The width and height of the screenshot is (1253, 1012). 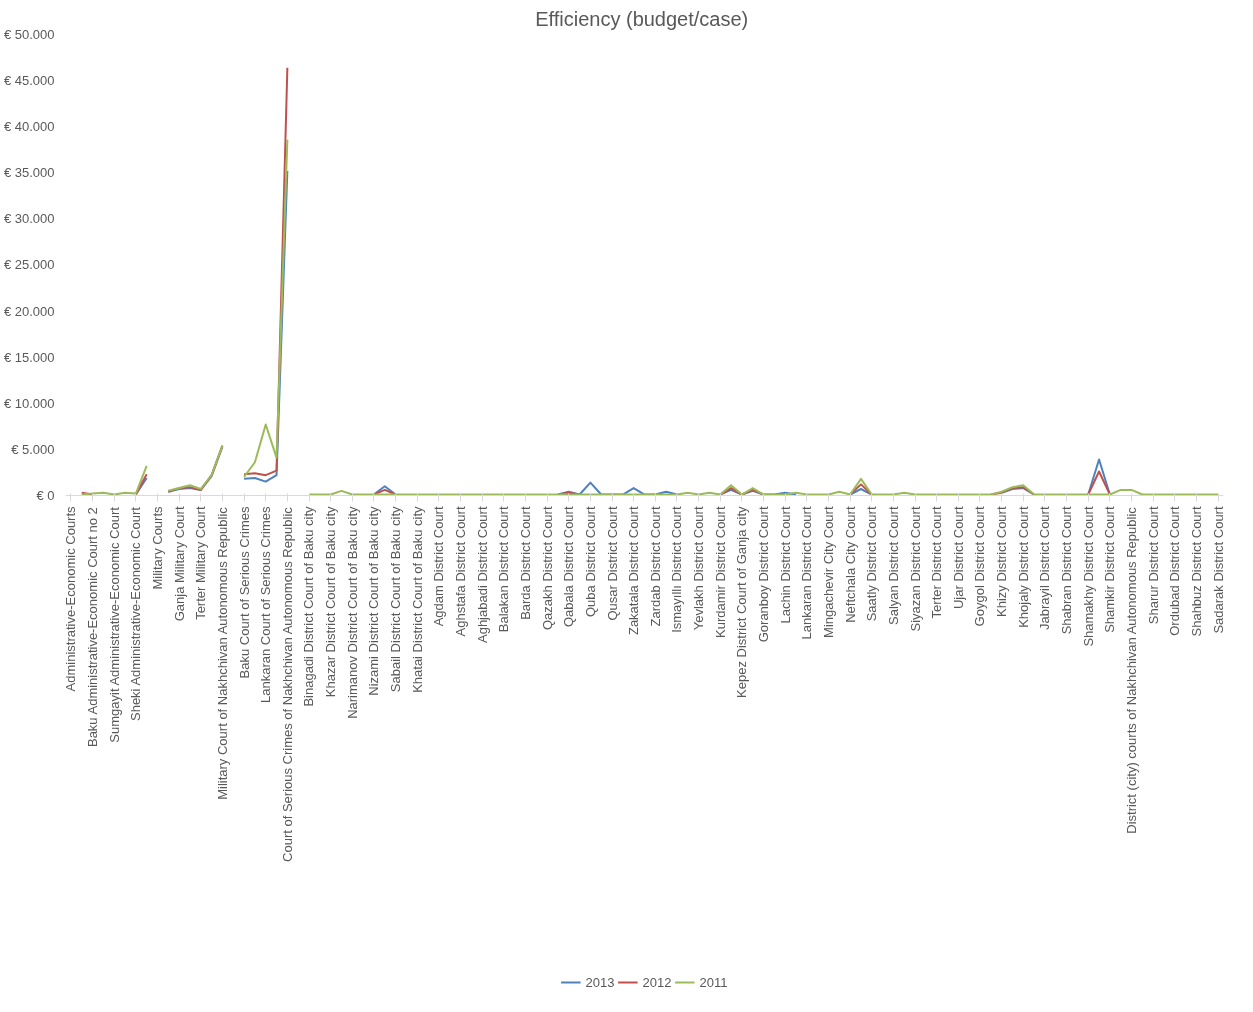 I want to click on y-tick-label: € 20.000, so click(x=29, y=311).